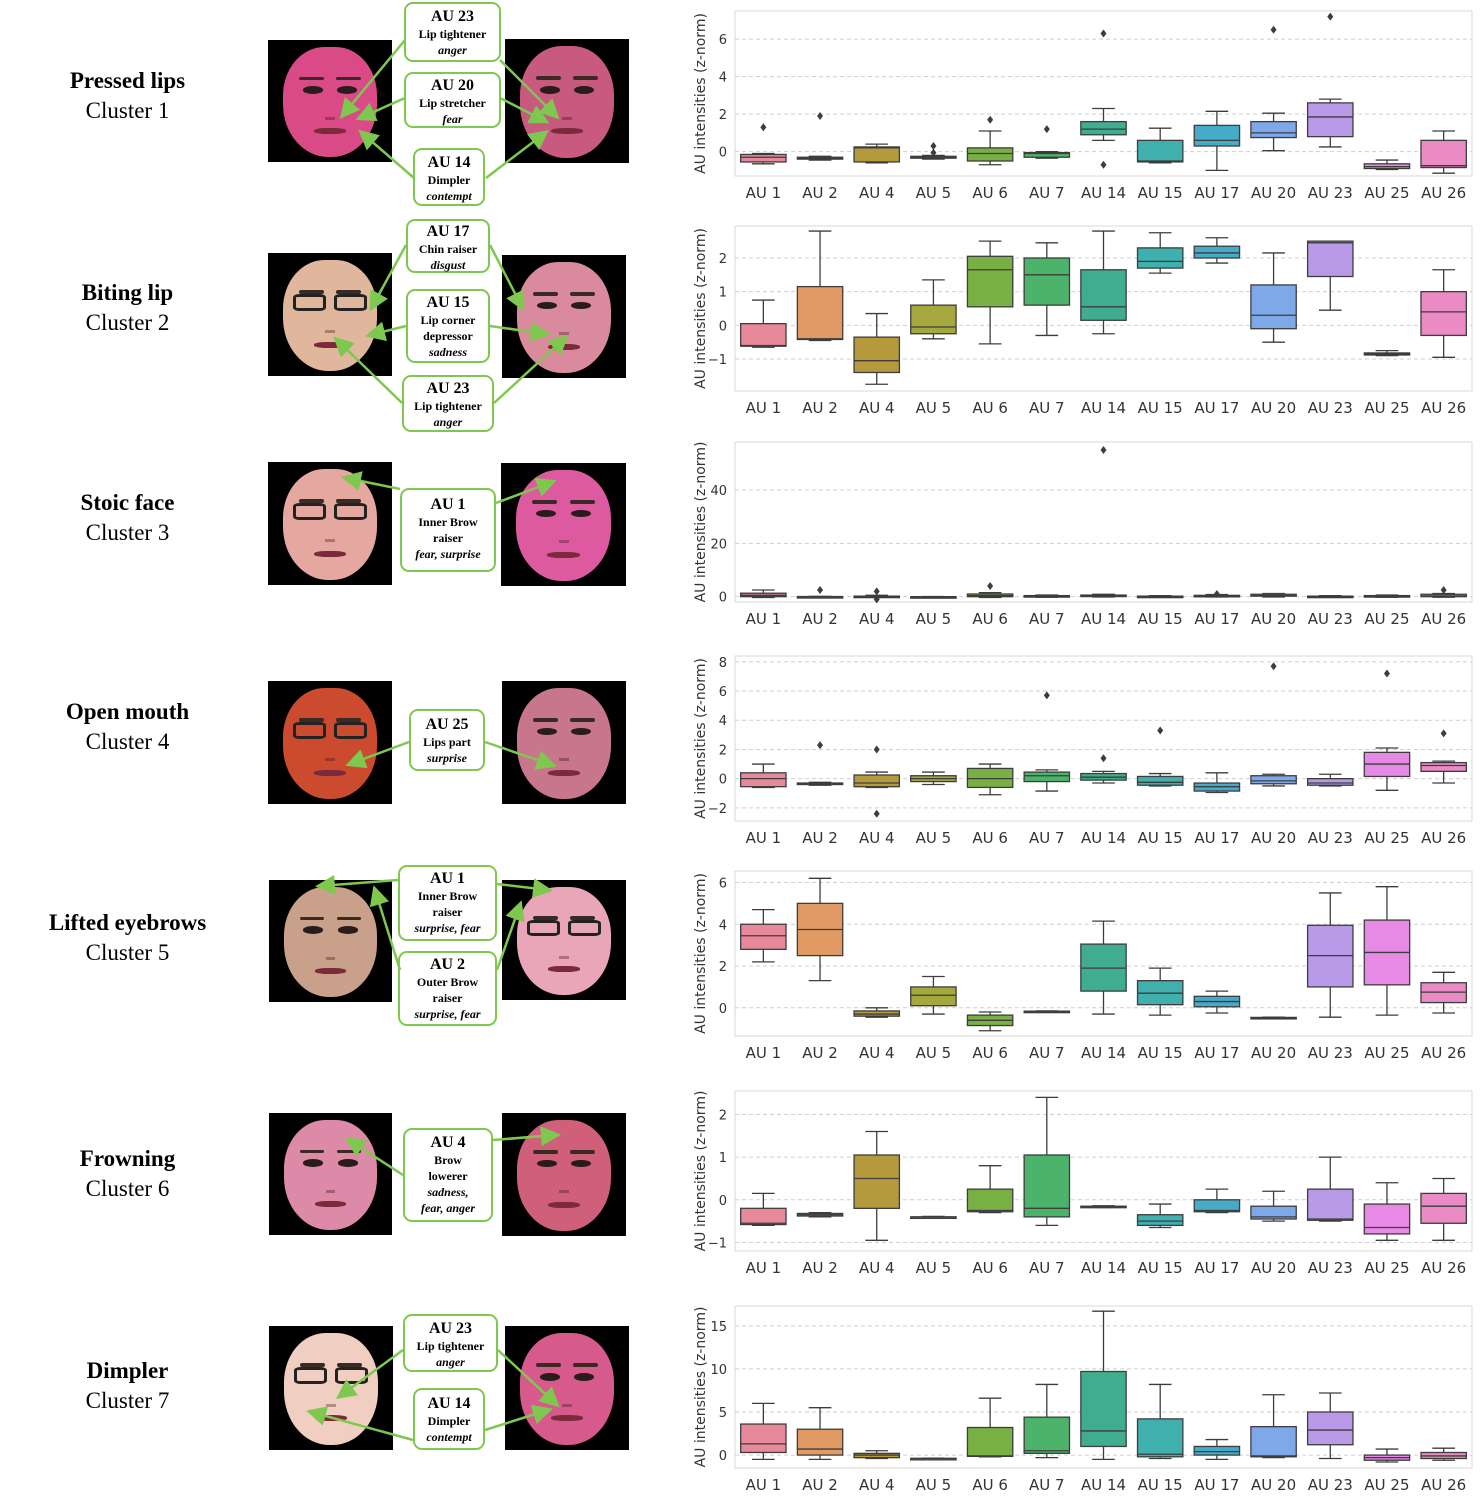 The width and height of the screenshot is (1481, 1502). Describe the element at coordinates (449, 196) in the screenshot. I see `au-emotion: contempt` at that location.